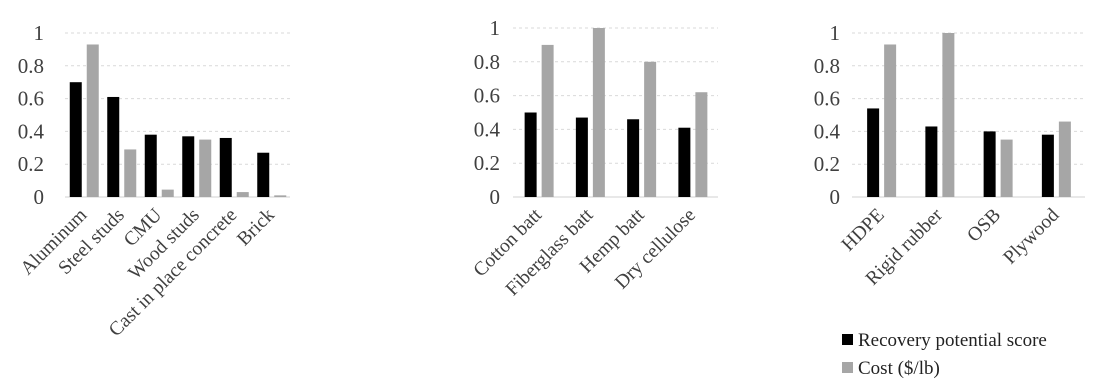 Image resolution: width=1099 pixels, height=386 pixels. What do you see at coordinates (944, 354) in the screenshot?
I see `legend: Recovery potential score Cost ($/lb)` at bounding box center [944, 354].